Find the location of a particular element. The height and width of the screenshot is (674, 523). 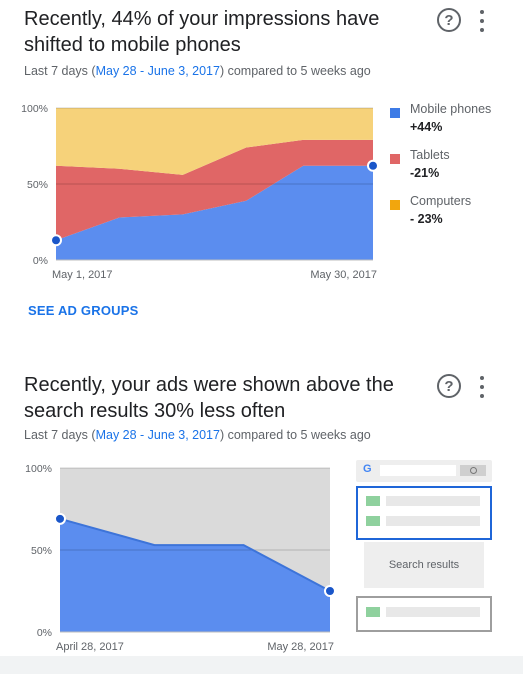

bottom-ads-block is located at coordinates (424, 614).